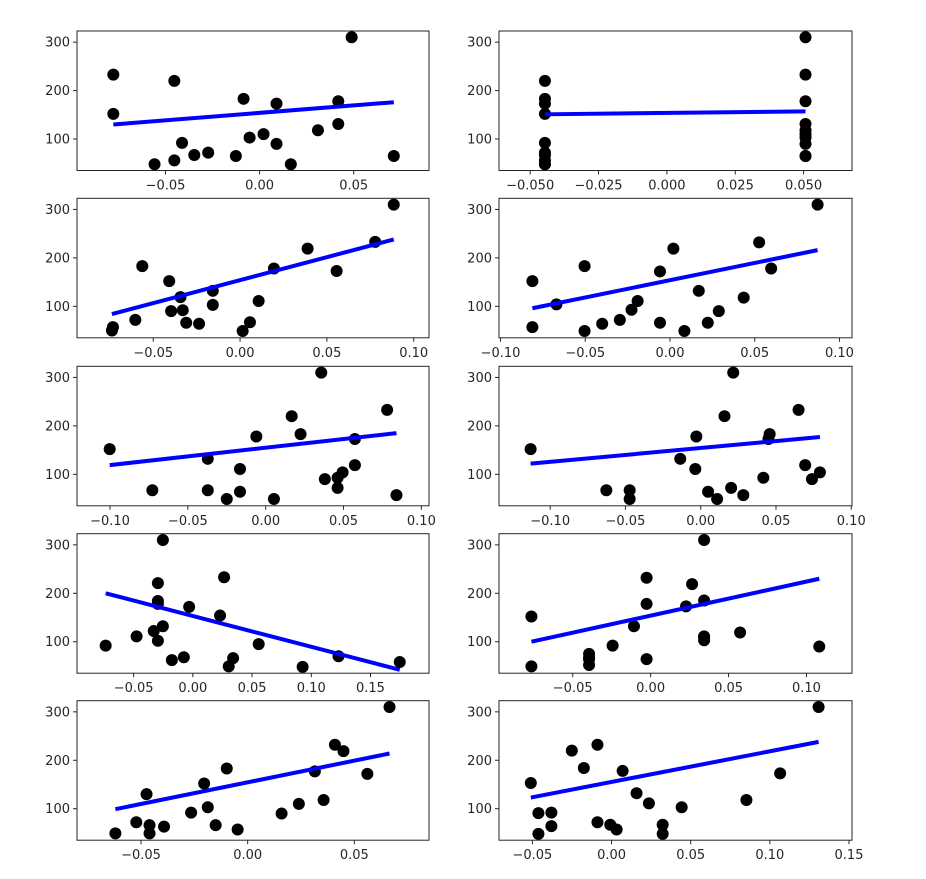 This screenshot has height=879, width=926. I want to click on subplot-7: −0.05 0.00 0.05 0.10 0.15 100 200 300, so click(237, 614).